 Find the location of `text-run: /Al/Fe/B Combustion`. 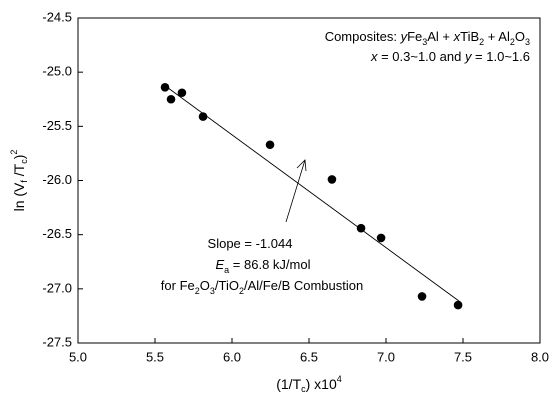

text-run: /Al/Fe/B Combustion is located at coordinates (303, 285).